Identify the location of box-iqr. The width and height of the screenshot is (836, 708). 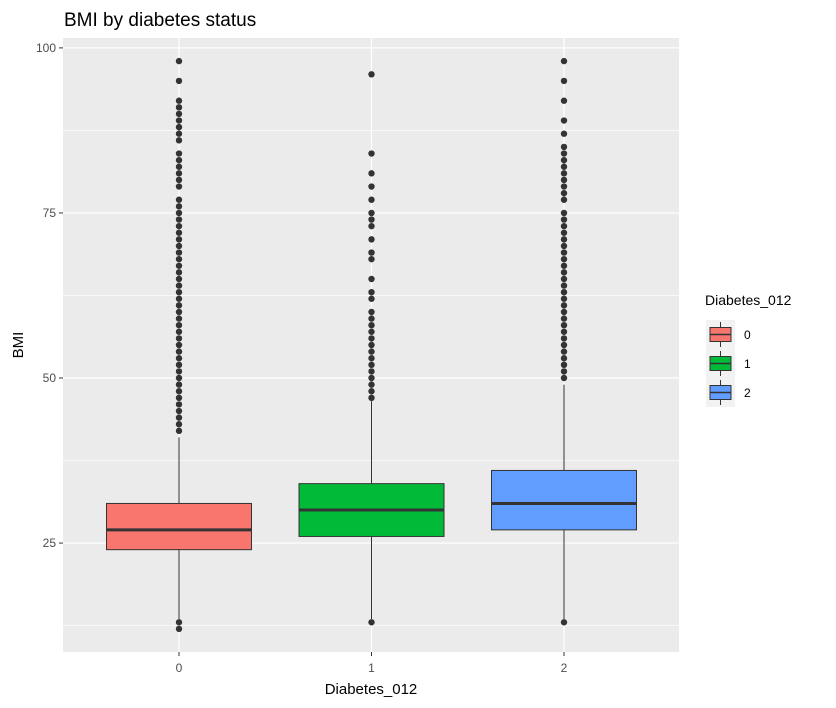
(564, 500).